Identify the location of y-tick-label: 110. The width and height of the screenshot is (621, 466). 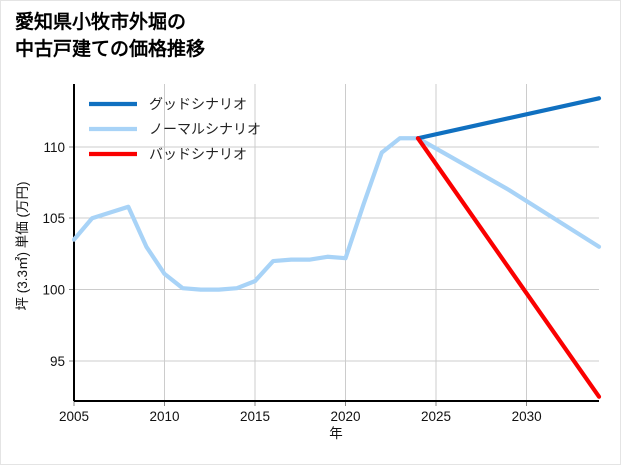
(54, 147).